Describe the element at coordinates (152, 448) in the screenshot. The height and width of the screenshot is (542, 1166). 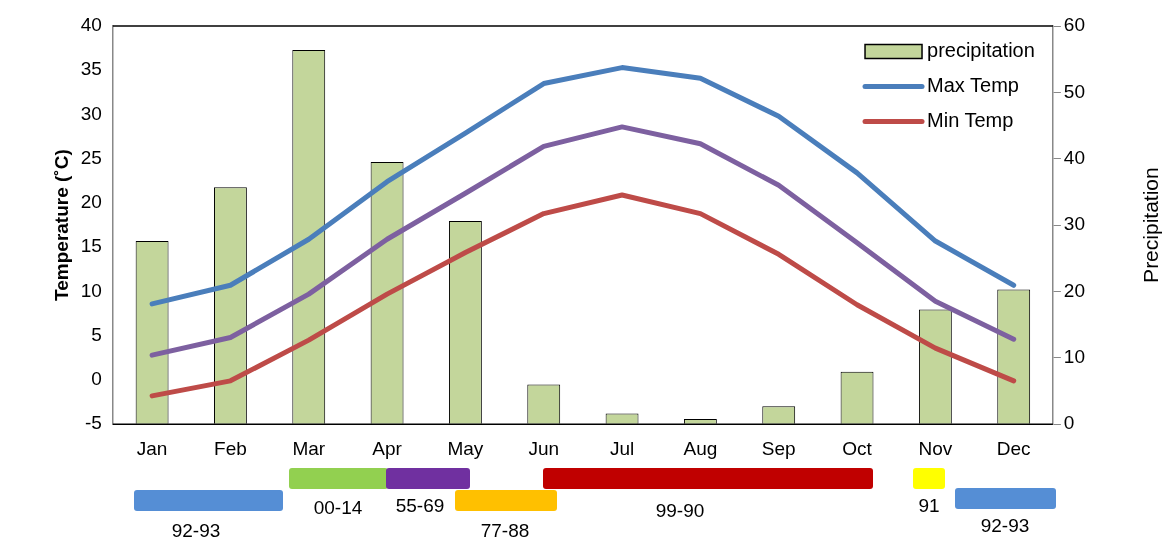
I see `x-tick-label: Jan` at that location.